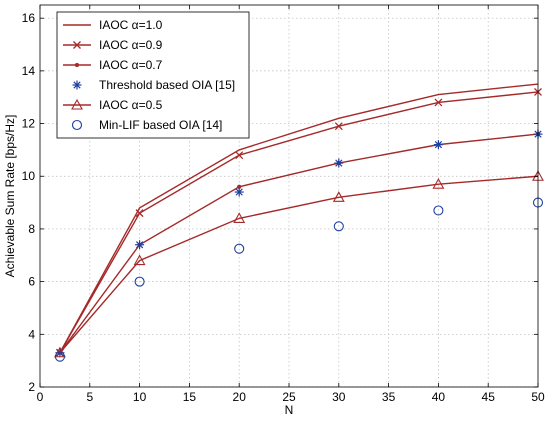 The width and height of the screenshot is (550, 421). I want to click on legend-label: IAOC α=0.9, so click(131, 45).